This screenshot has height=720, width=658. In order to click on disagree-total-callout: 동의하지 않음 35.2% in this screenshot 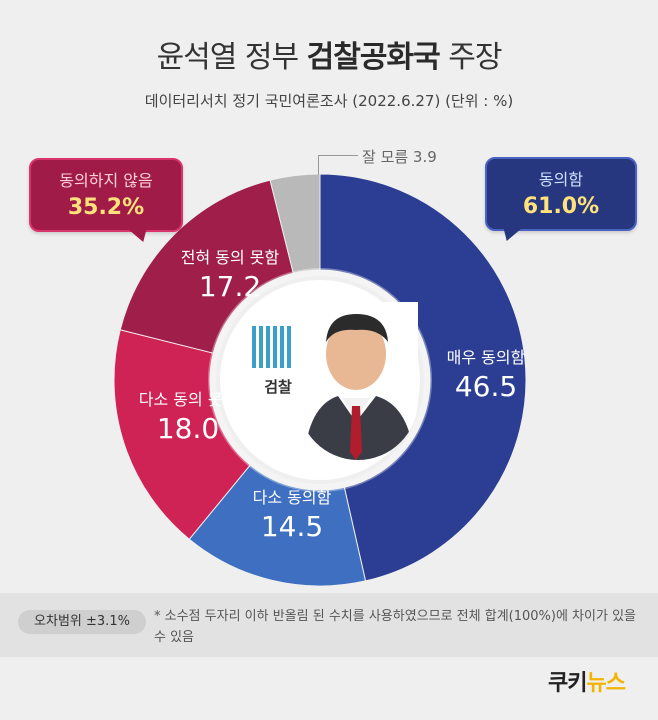, I will do `click(106, 195)`.